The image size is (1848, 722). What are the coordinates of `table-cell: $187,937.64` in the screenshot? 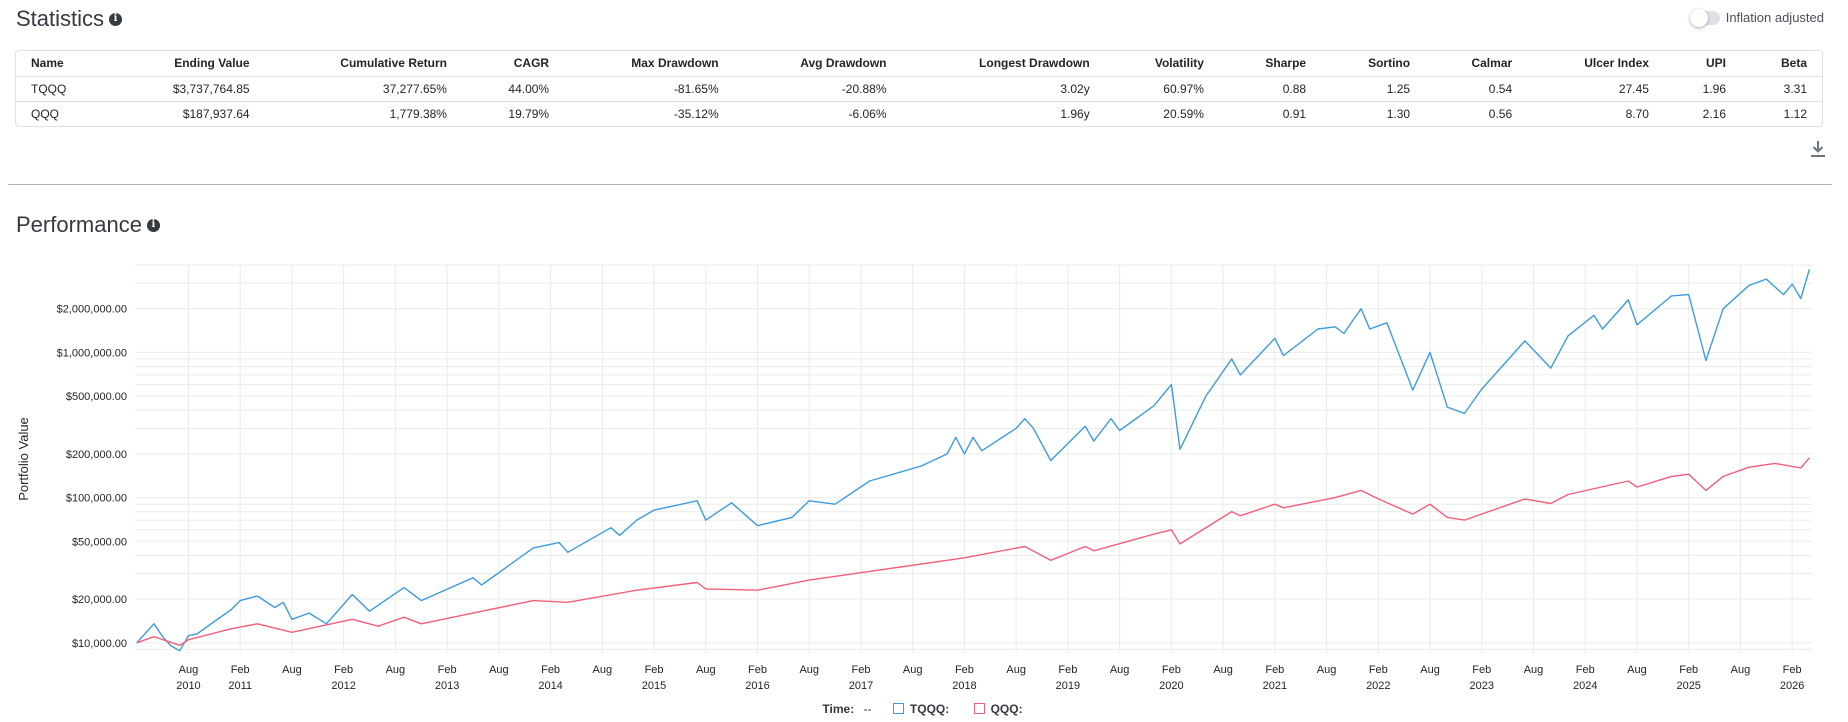 It's located at (216, 113).